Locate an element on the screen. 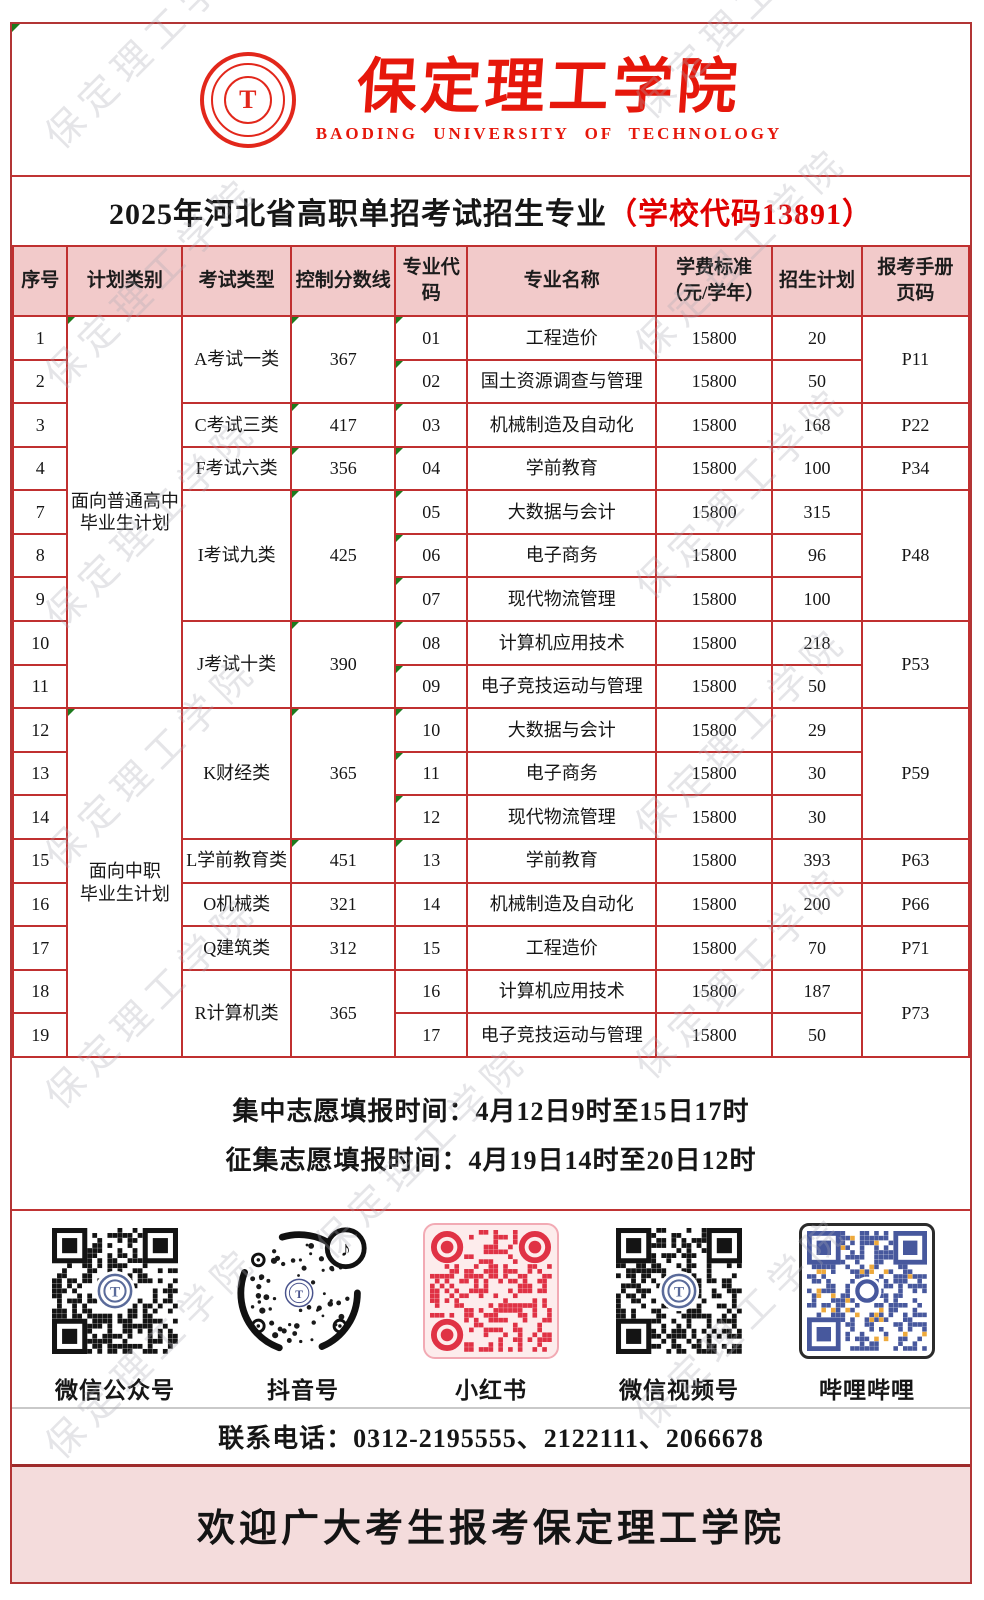 The height and width of the screenshot is (1600, 984). qr-label: 微信视频号 is located at coordinates (679, 1390).